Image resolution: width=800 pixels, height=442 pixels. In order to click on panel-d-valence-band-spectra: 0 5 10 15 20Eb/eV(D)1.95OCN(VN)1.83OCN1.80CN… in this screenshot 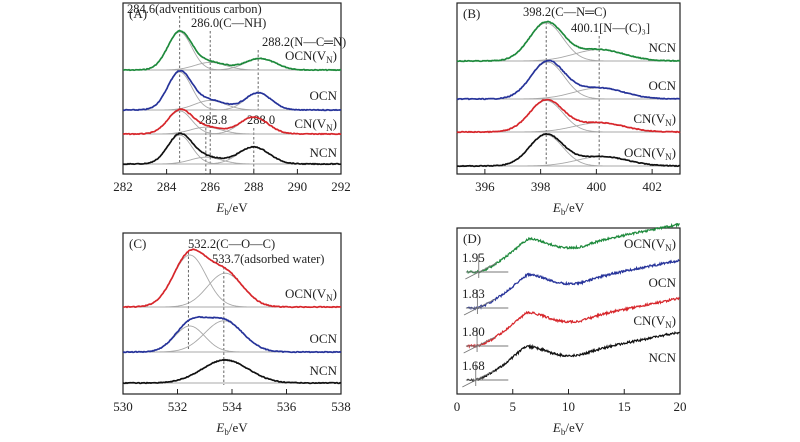, I will do `click(570, 329)`.